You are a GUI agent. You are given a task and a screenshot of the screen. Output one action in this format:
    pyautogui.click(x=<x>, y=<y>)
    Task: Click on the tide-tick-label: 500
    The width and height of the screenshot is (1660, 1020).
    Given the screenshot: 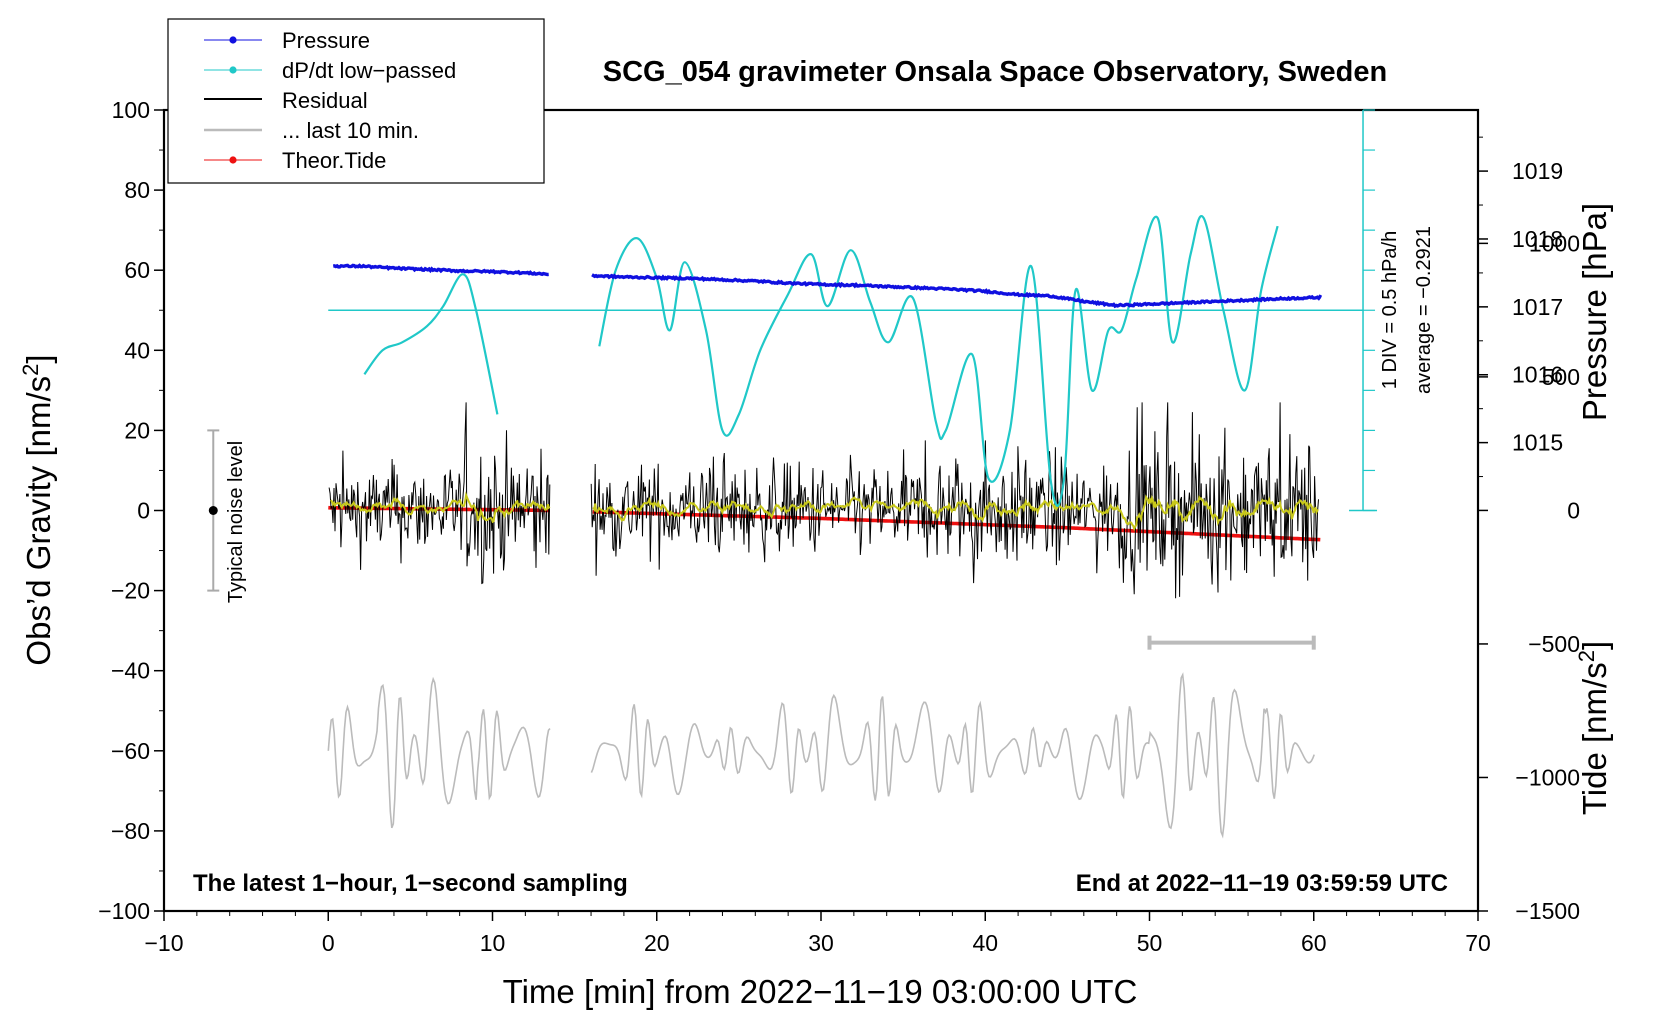 What is the action you would take?
    pyautogui.click(x=1561, y=377)
    